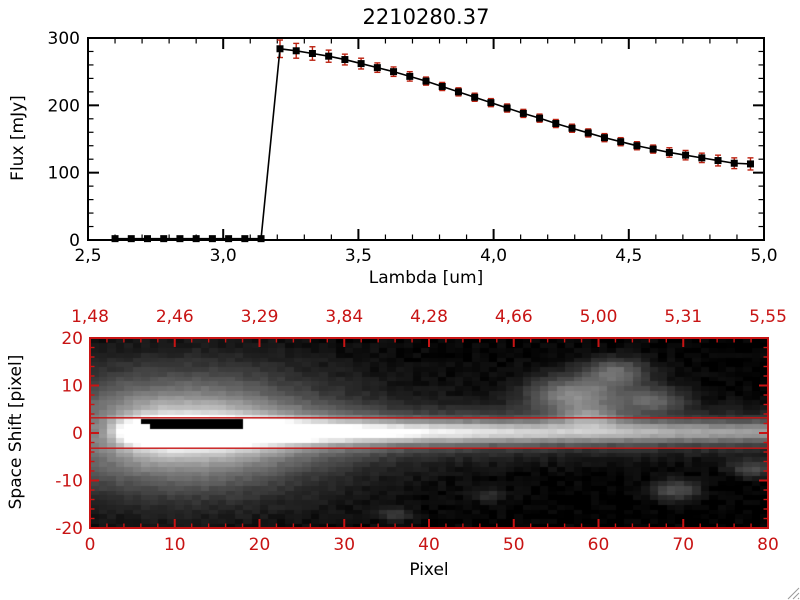  What do you see at coordinates (426, 278) in the screenshot?
I see `lambda-axis-label: Lambda [um]` at bounding box center [426, 278].